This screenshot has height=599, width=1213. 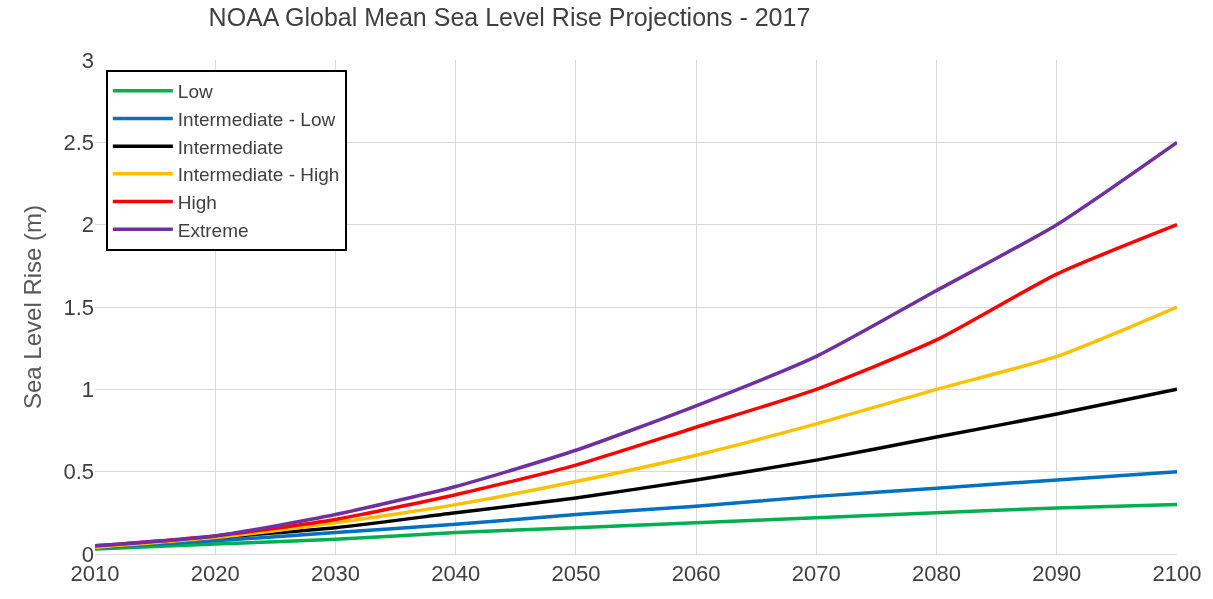 I want to click on legend-label: High, so click(x=197, y=202).